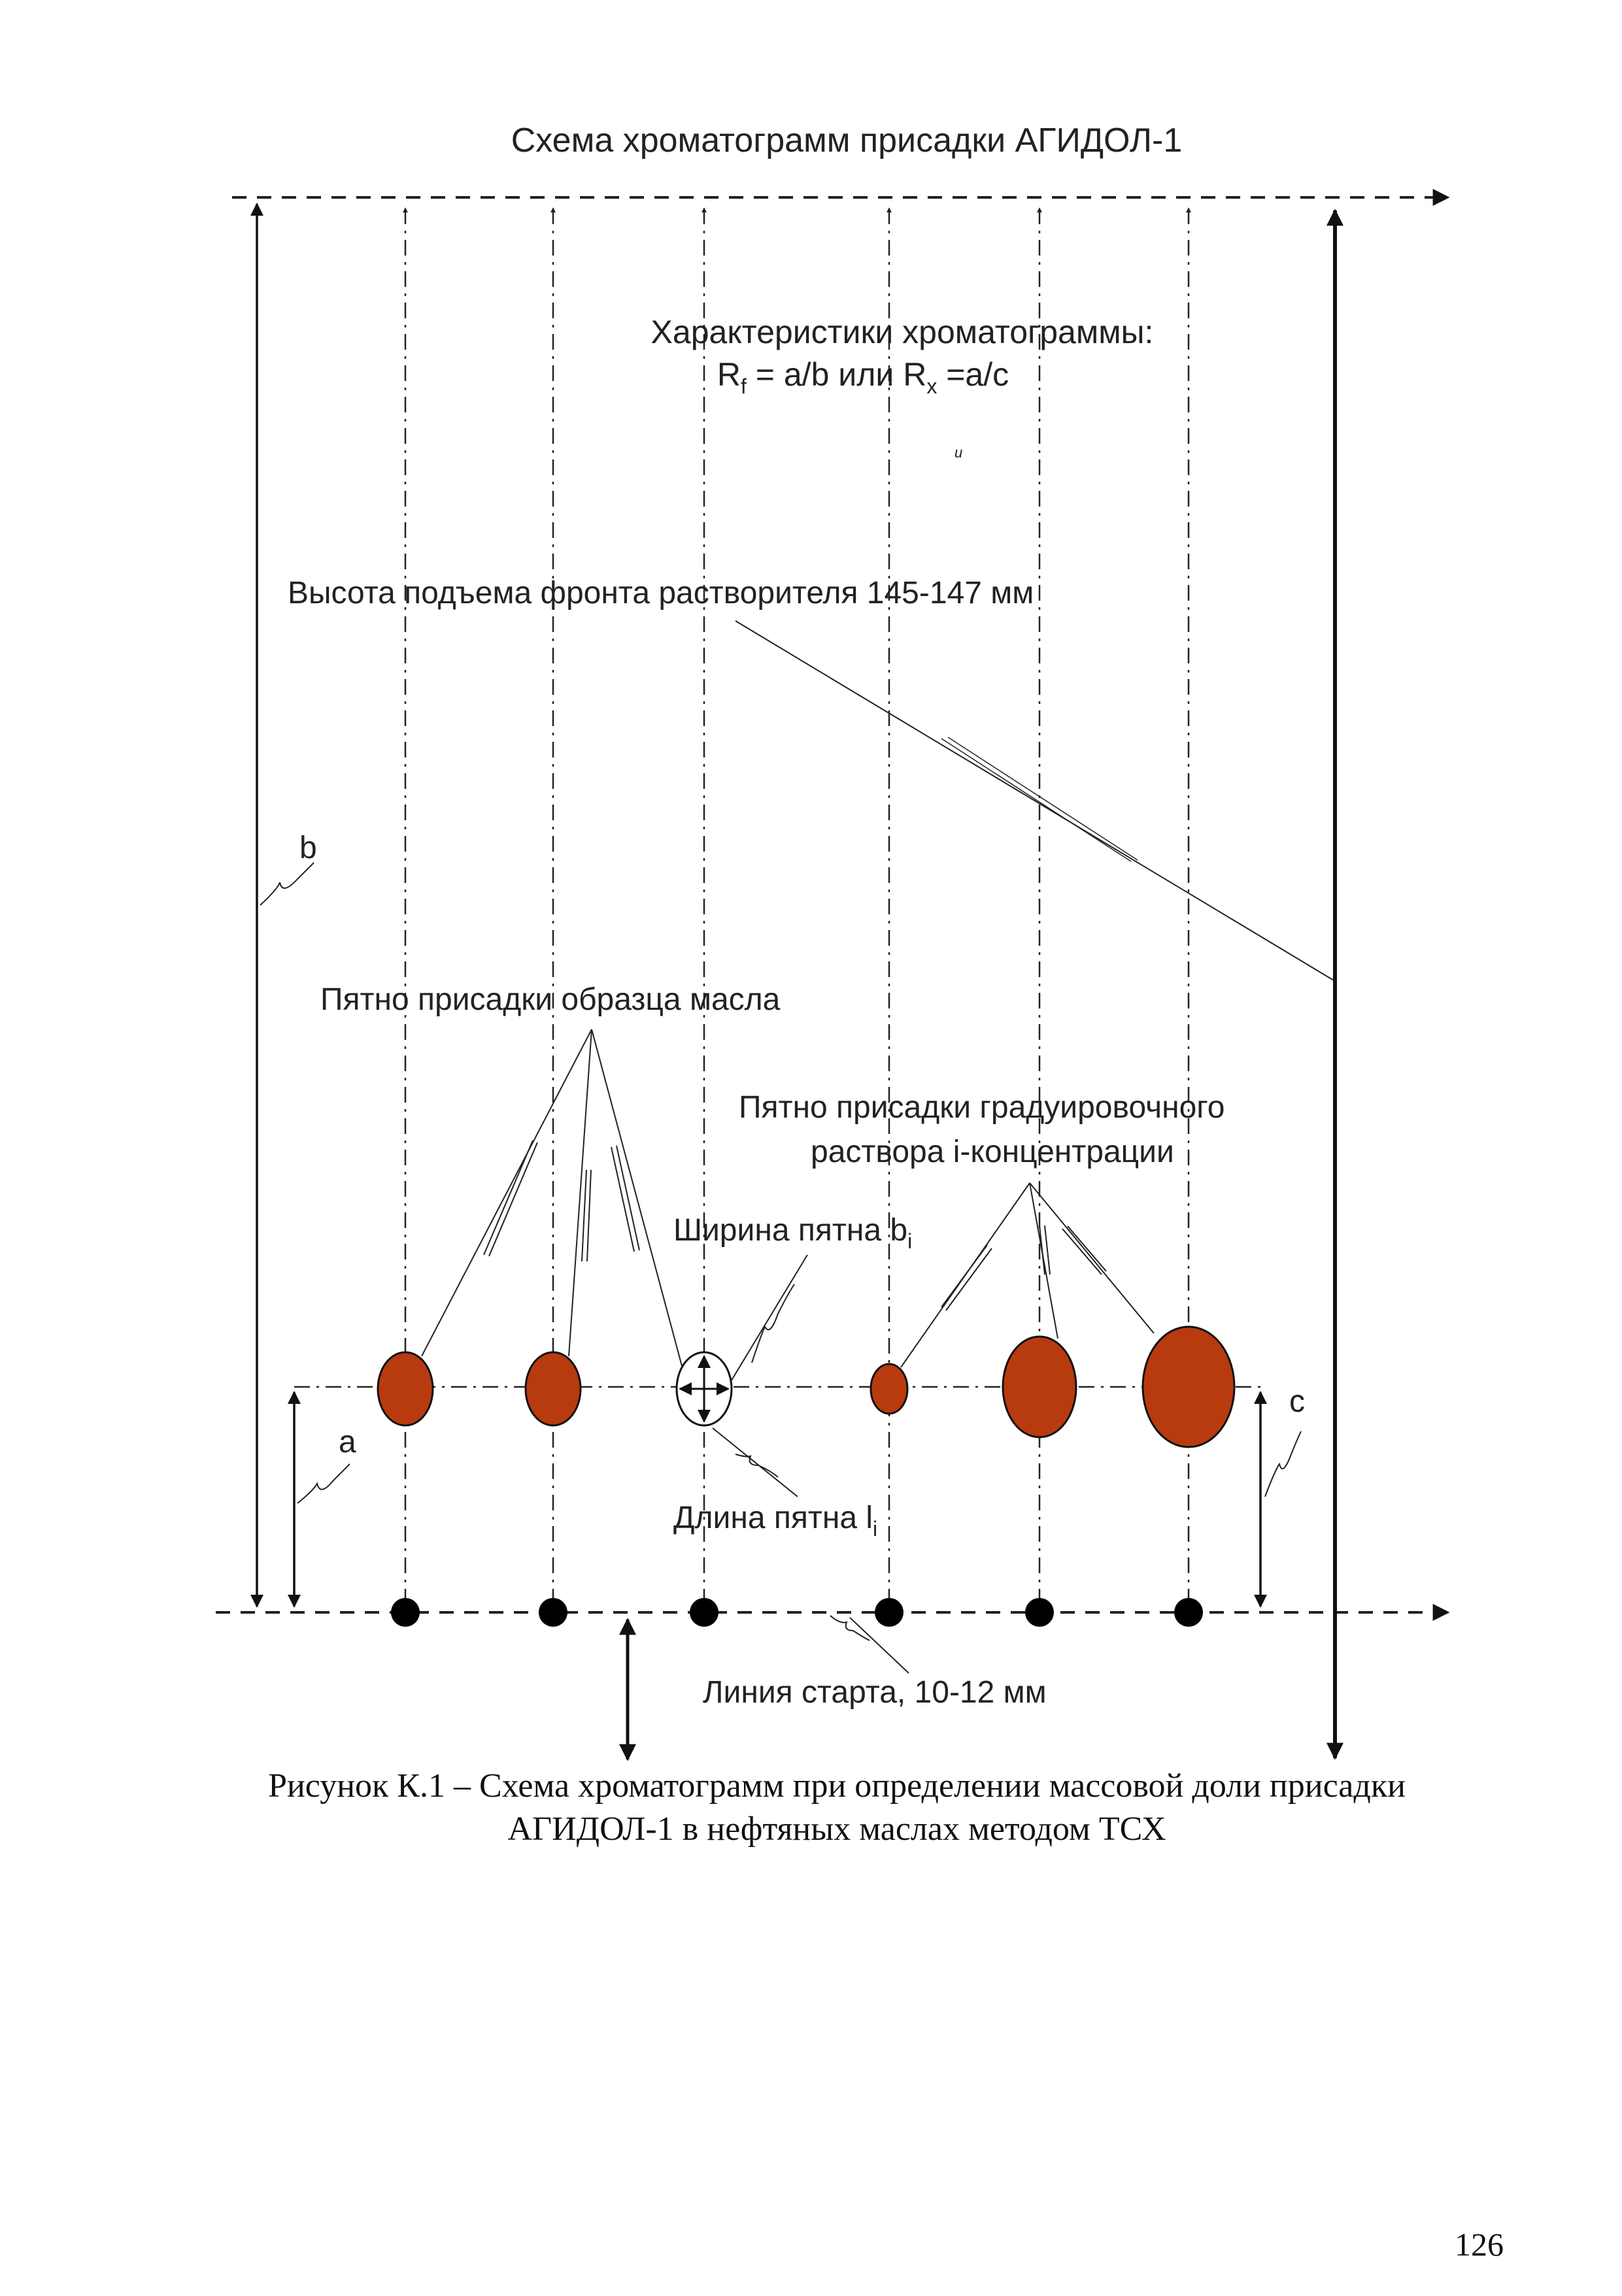  Describe the element at coordinates (847, 140) in the screenshot. I see `diagram-title: Схема хроматограмм присадки АГИДОЛ-1` at that location.